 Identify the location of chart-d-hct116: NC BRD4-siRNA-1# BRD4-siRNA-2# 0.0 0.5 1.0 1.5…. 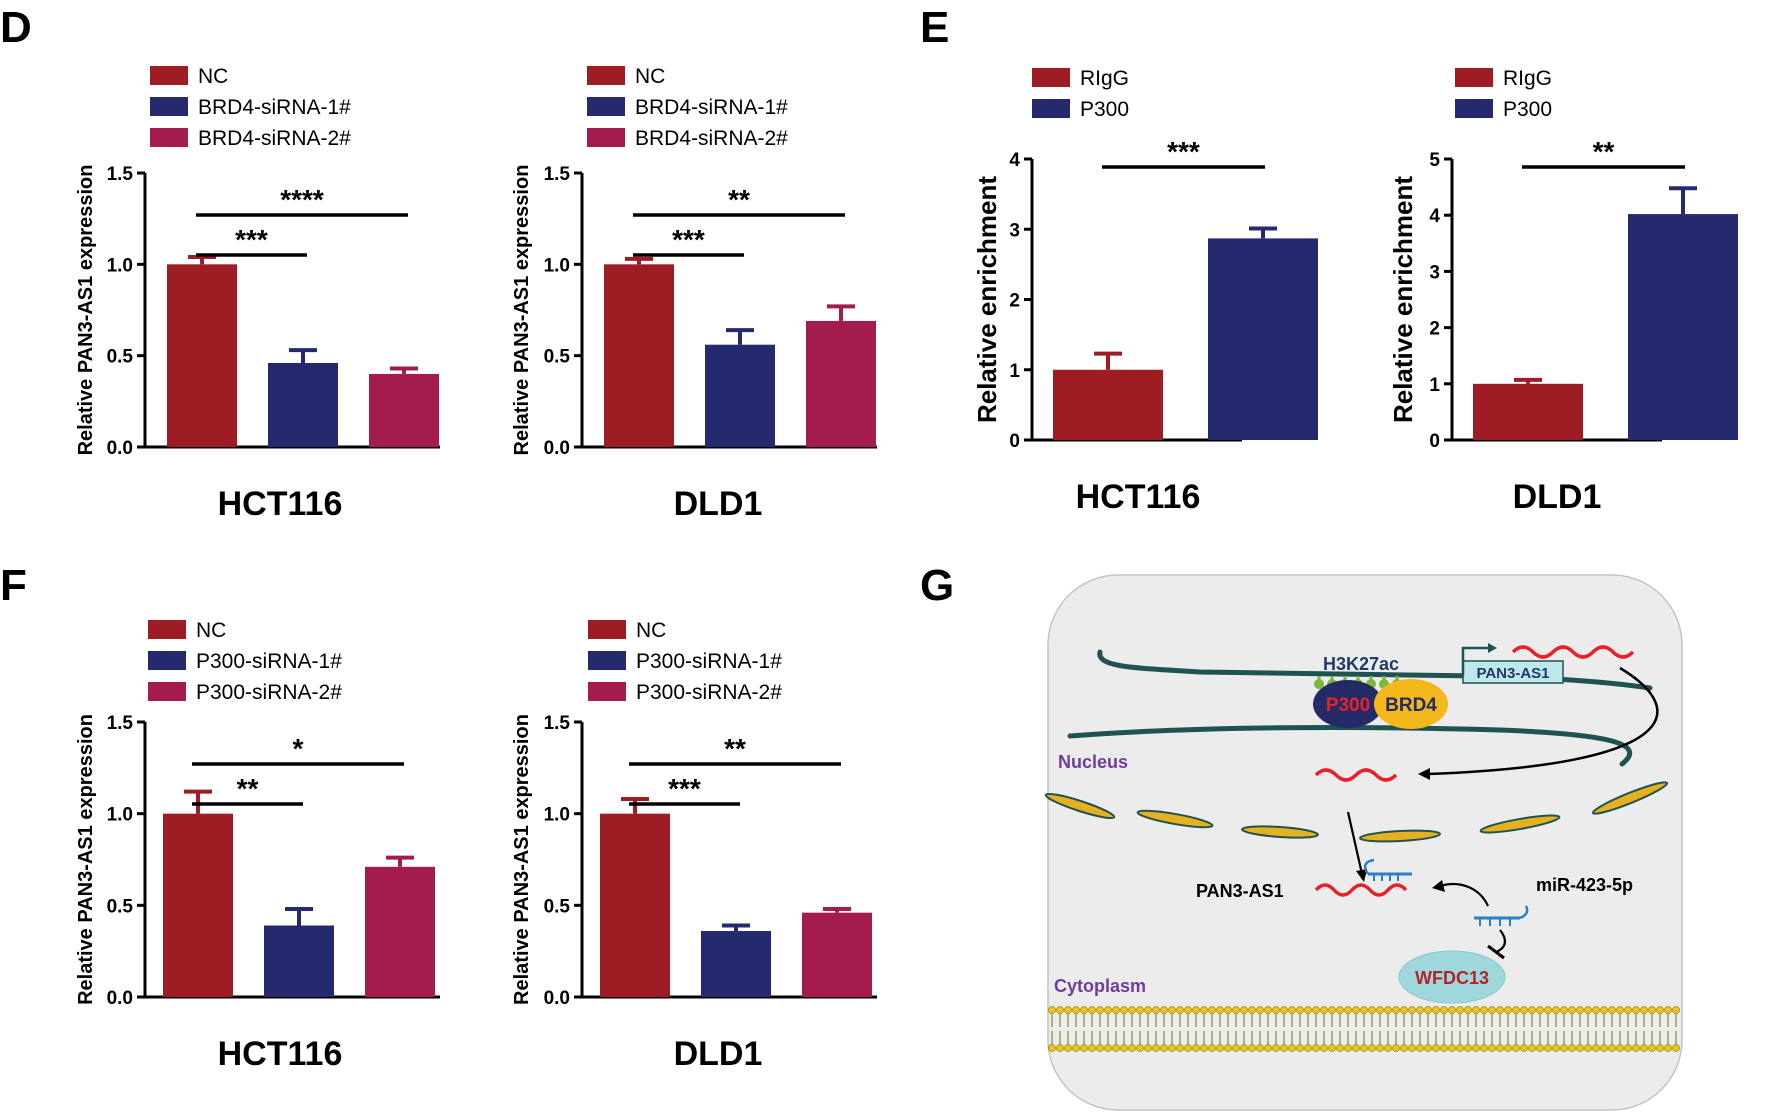
(257, 294).